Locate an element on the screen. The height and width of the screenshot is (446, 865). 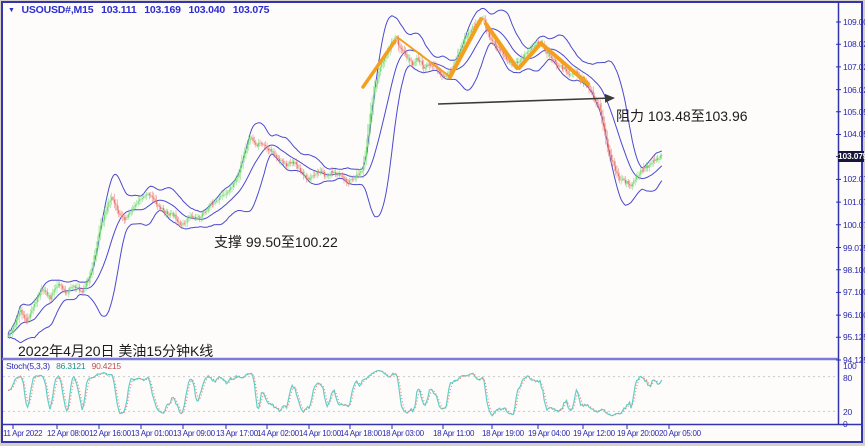
price-axis-label: 106.025 is located at coordinates (854, 89).